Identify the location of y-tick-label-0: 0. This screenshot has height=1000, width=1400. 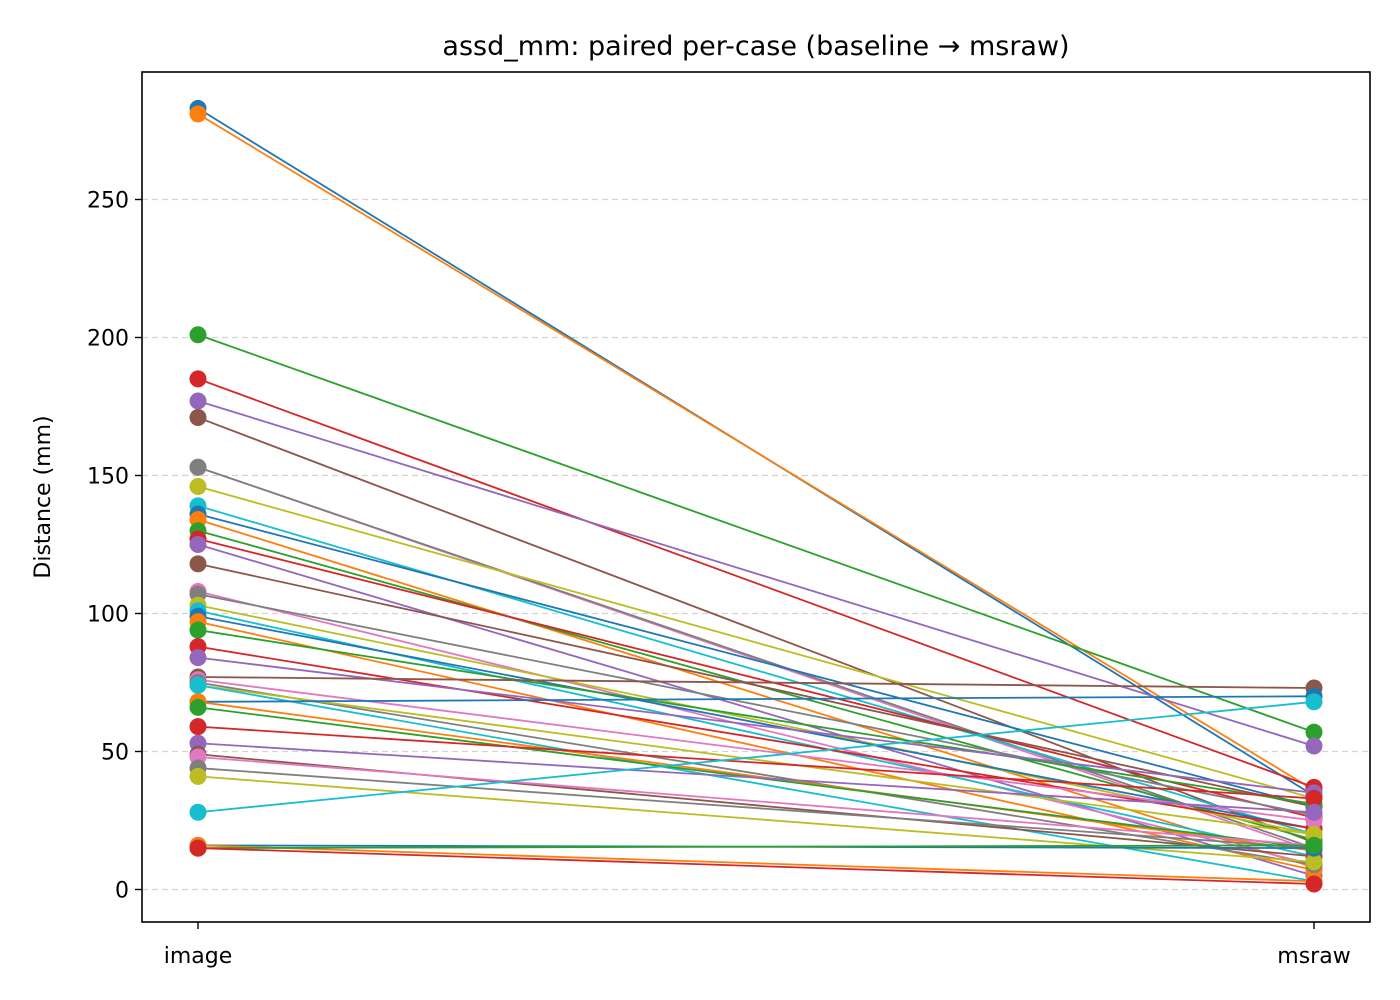
(122, 891).